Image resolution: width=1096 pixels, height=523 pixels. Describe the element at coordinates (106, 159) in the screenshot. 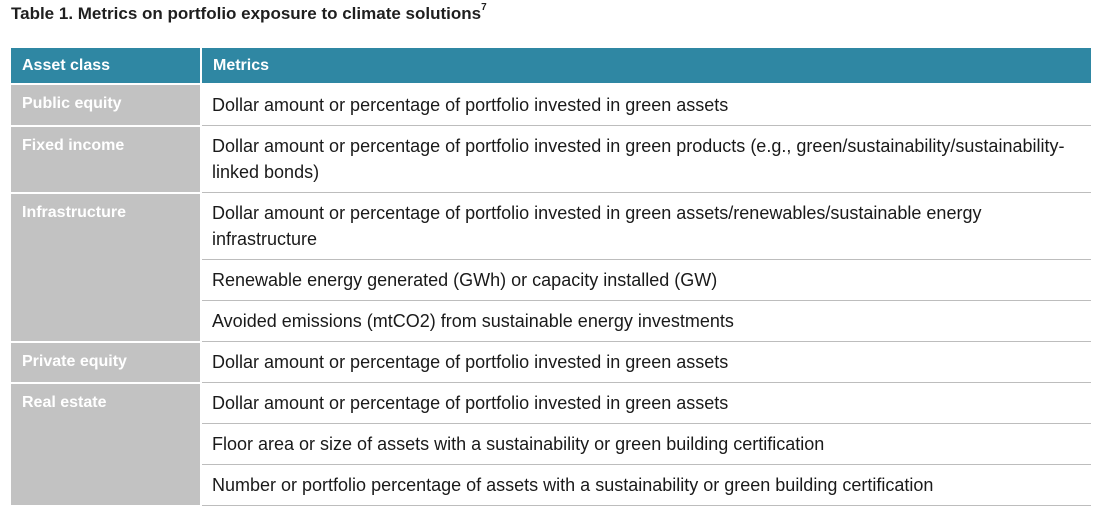

I see `asset-class-cell: Fixed income` at that location.